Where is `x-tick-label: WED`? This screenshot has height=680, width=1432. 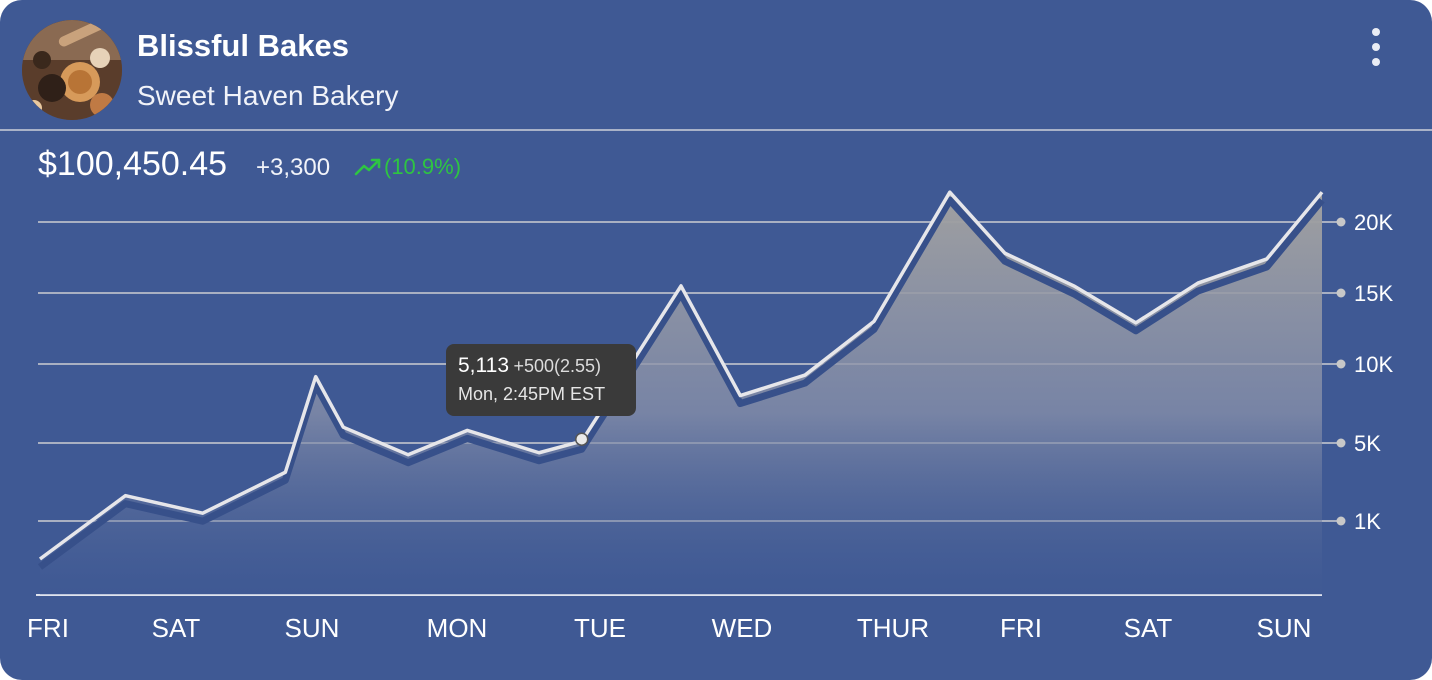
x-tick-label: WED is located at coordinates (742, 628).